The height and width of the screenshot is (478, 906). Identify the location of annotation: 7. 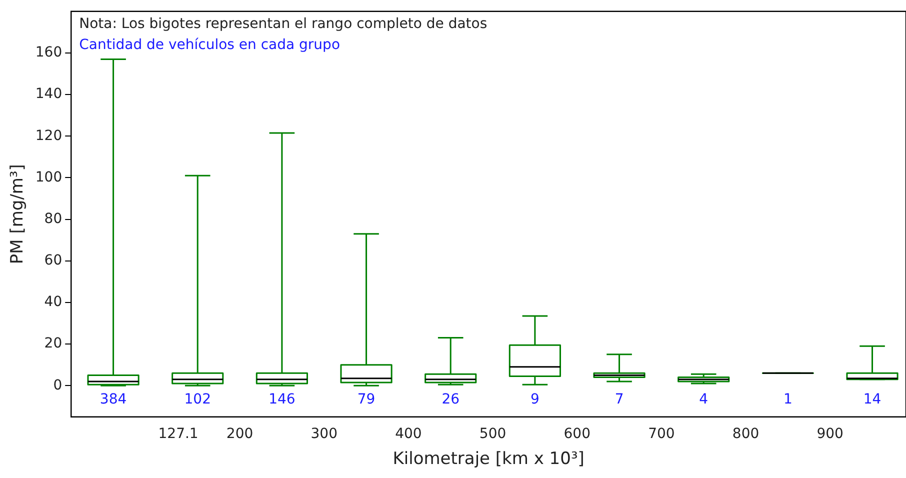
(619, 399).